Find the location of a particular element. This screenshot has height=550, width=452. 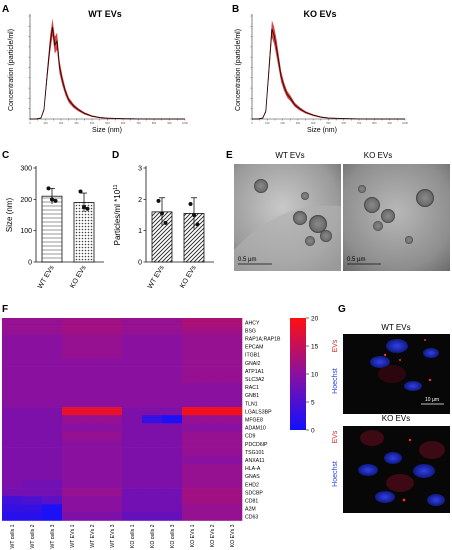

x-tick-label: 400 is located at coordinates (313, 123).